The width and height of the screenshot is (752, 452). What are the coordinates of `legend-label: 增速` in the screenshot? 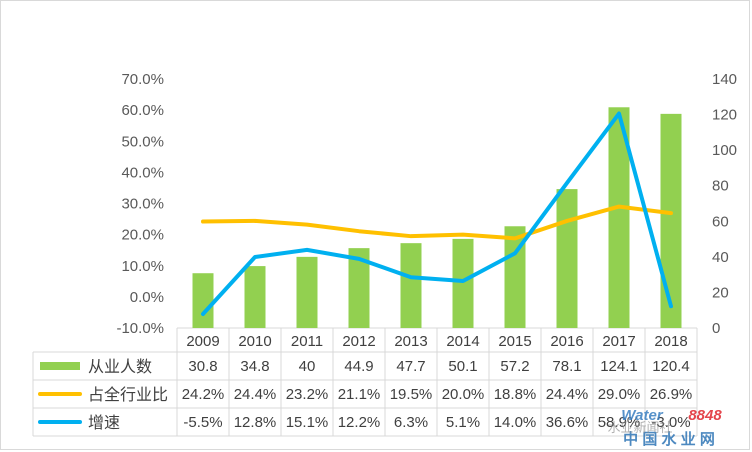 It's located at (104, 423).